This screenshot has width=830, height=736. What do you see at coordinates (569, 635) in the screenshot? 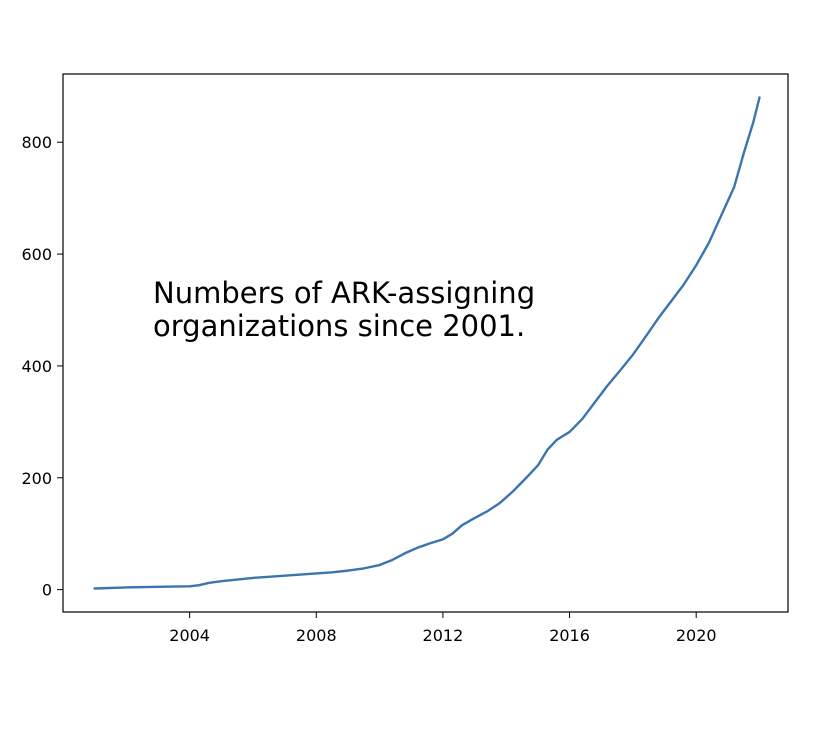
I see `x-tick-label: 2016` at bounding box center [569, 635].